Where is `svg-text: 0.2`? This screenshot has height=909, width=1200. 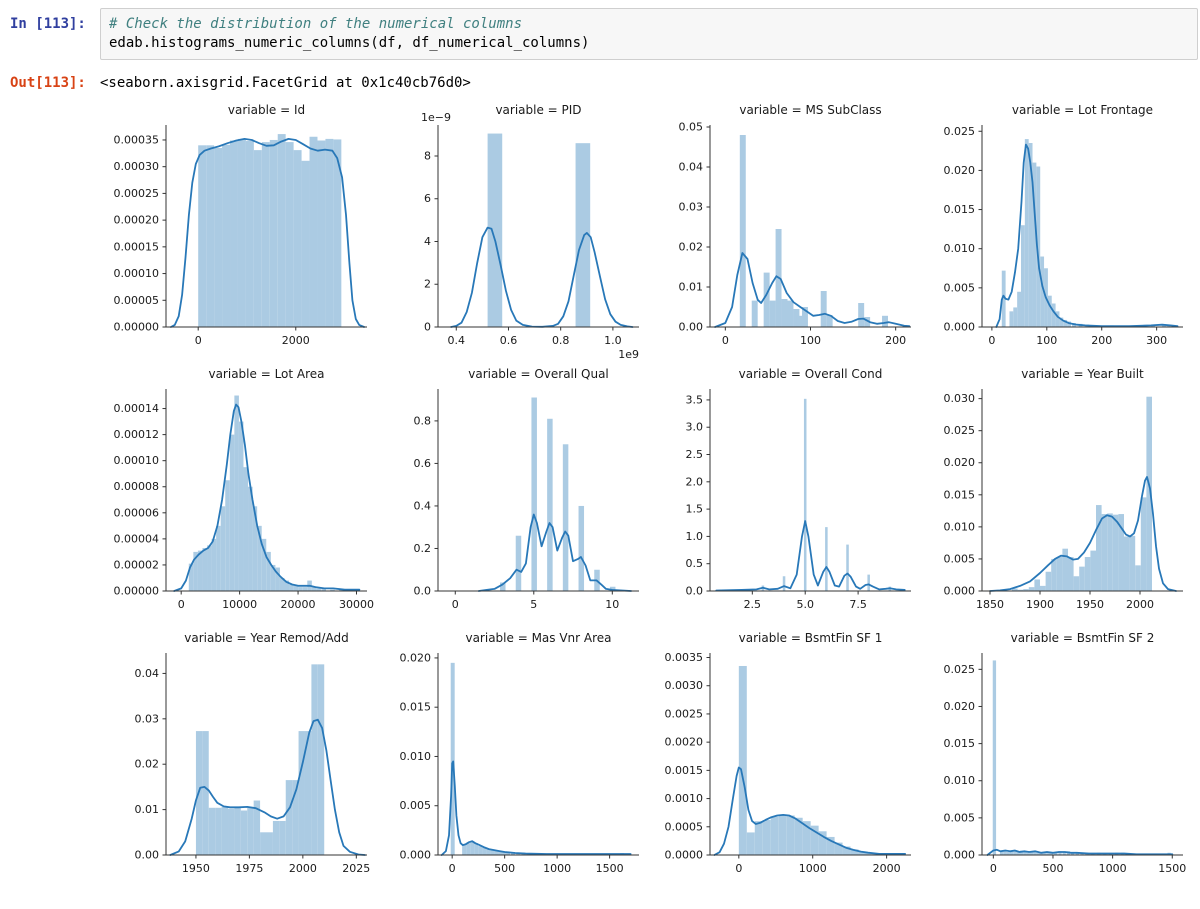
svg-text: 0.2 is located at coordinates (423, 548).